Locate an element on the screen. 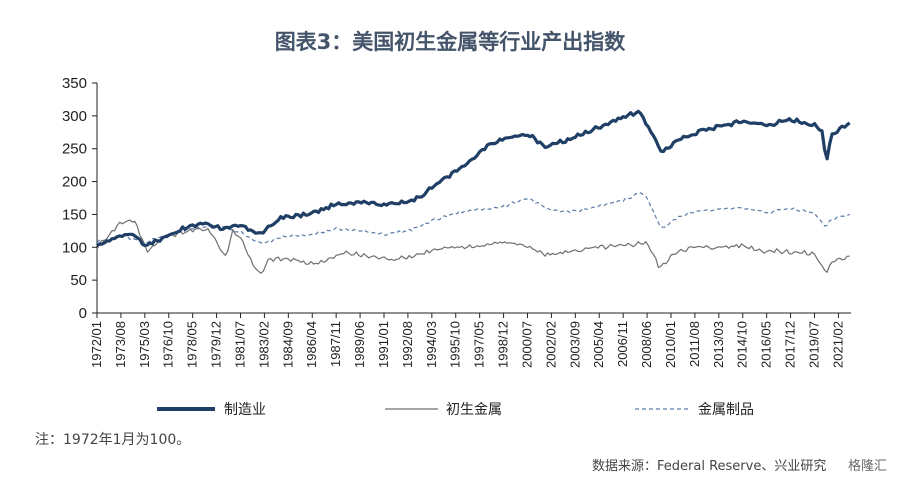 Image resolution: width=900 pixels, height=484 pixels. chart-title: 图表3：美国初生金属等行业产出指数 is located at coordinates (451, 42).